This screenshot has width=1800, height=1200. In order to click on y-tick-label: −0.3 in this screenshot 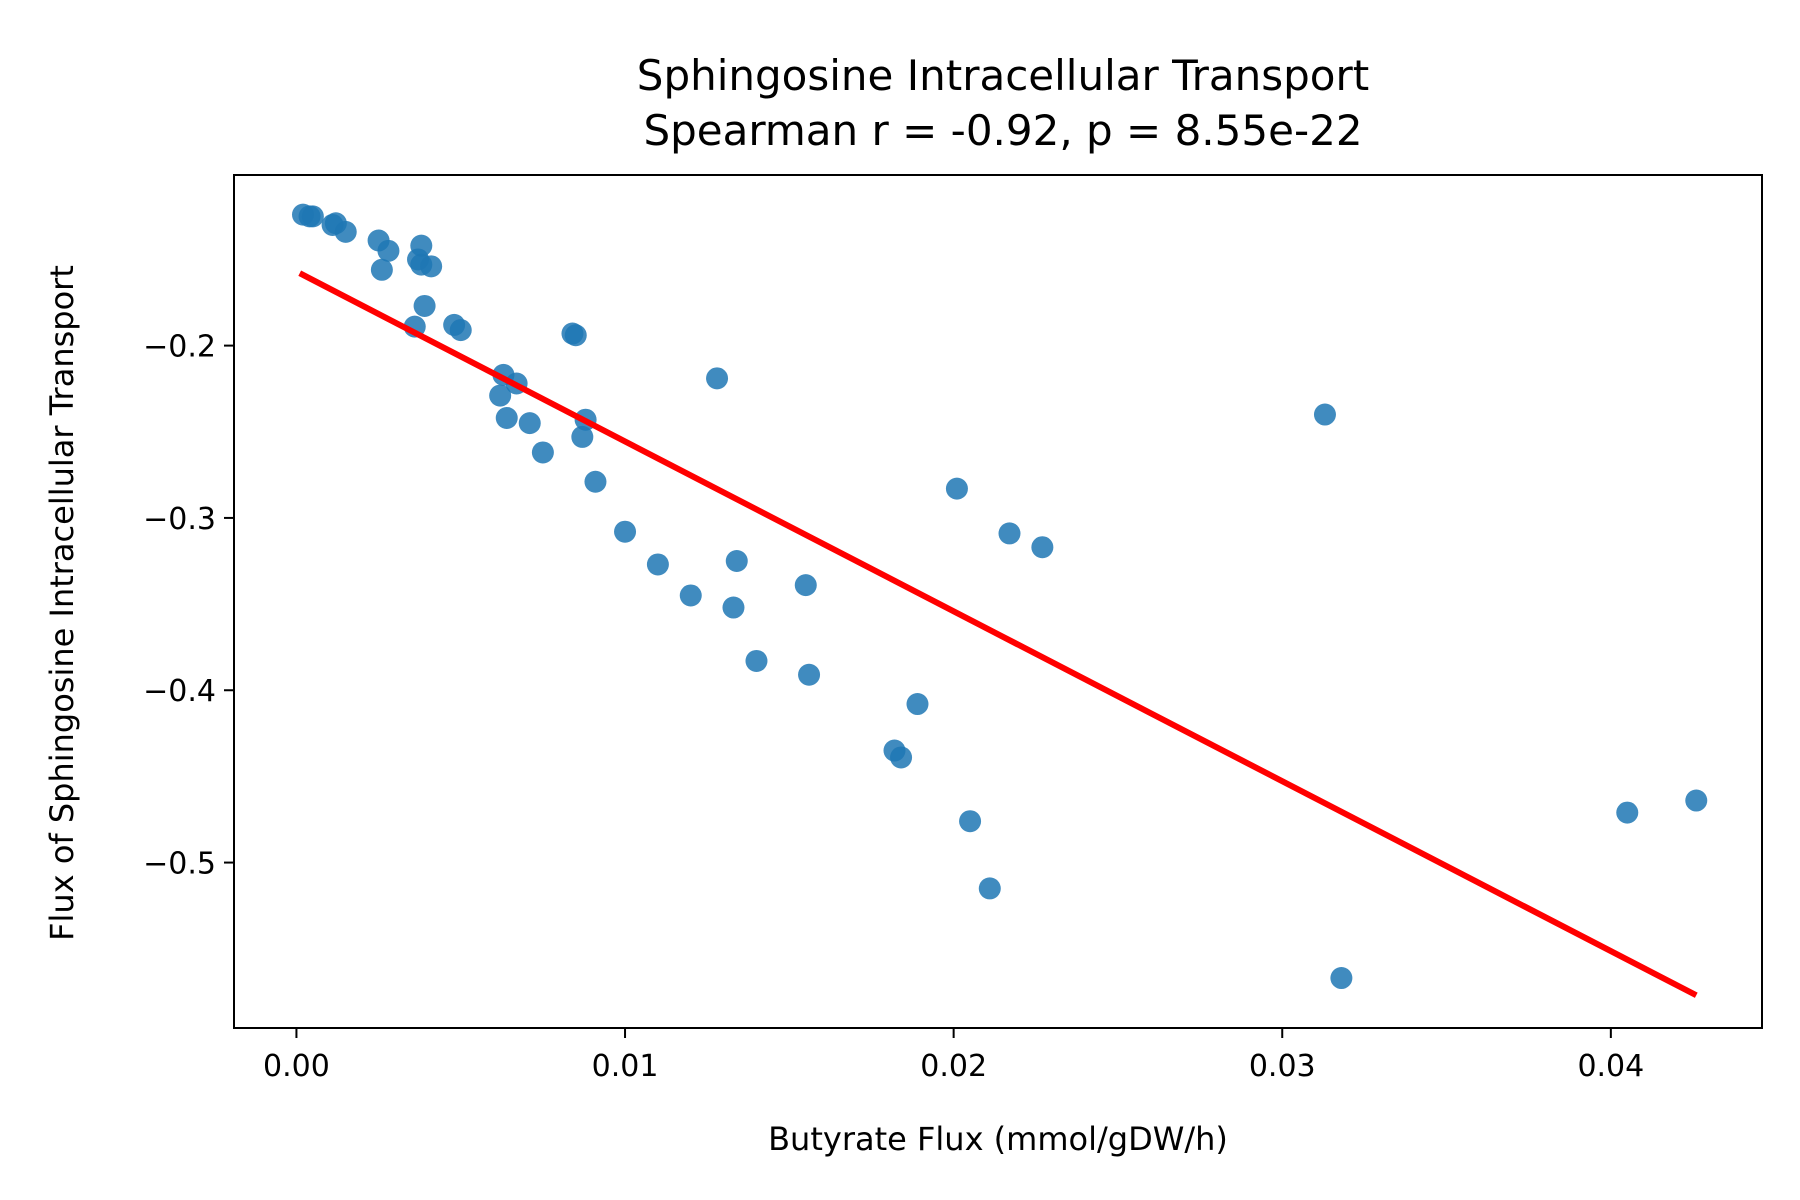, I will do `click(179, 519)`.